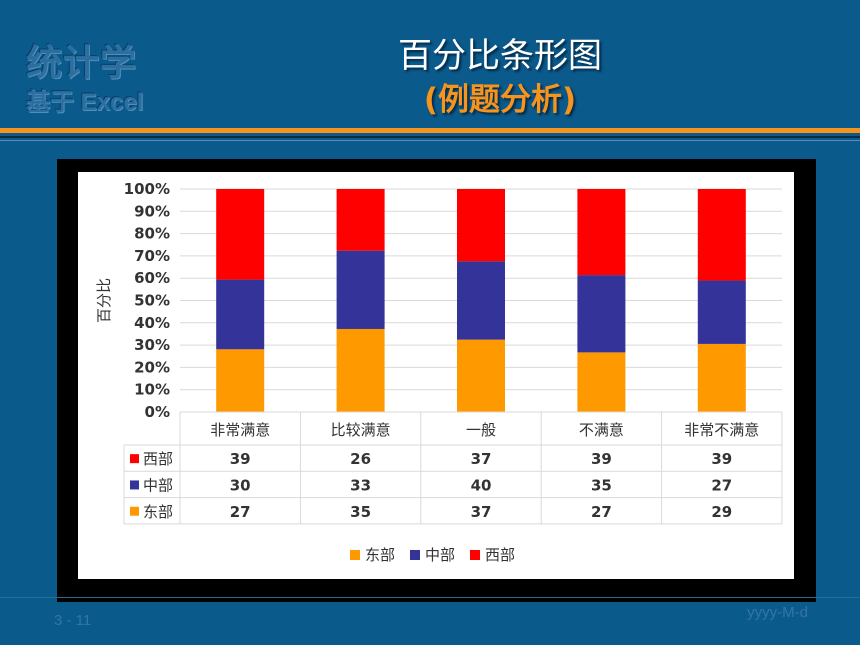 The image size is (860, 645). Describe the element at coordinates (158, 512) in the screenshot. I see `table-row-label: 东部` at that location.